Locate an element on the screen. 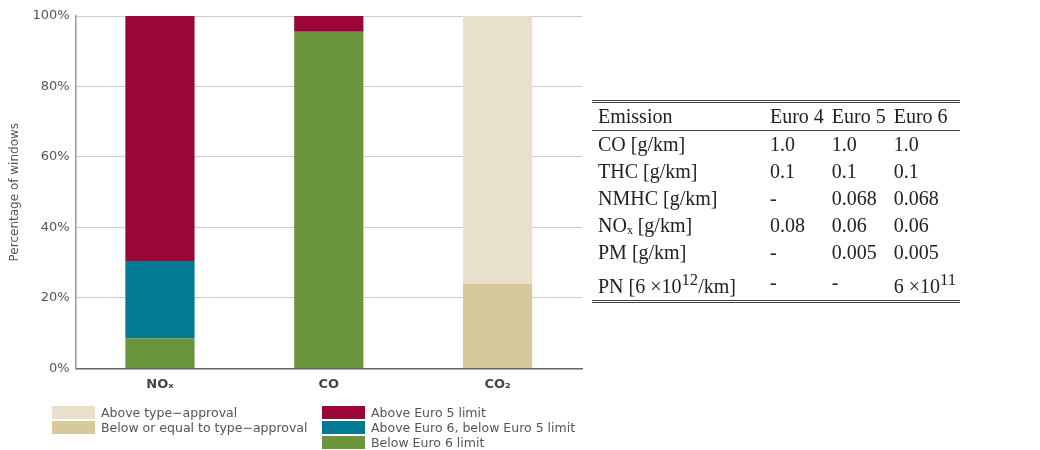 This screenshot has width=1040, height=450. legend-label: Above Euro 6, below Euro 5 limit is located at coordinates (473, 427).